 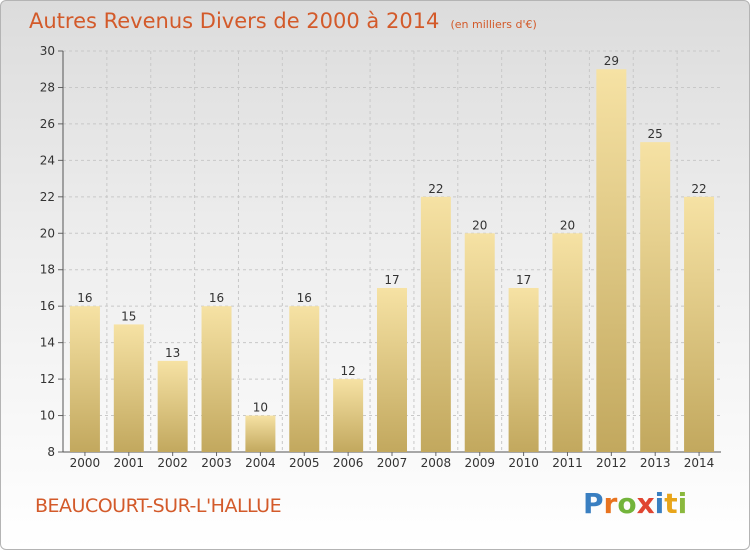 I want to click on bar-value-label: 29, so click(x=611, y=61).